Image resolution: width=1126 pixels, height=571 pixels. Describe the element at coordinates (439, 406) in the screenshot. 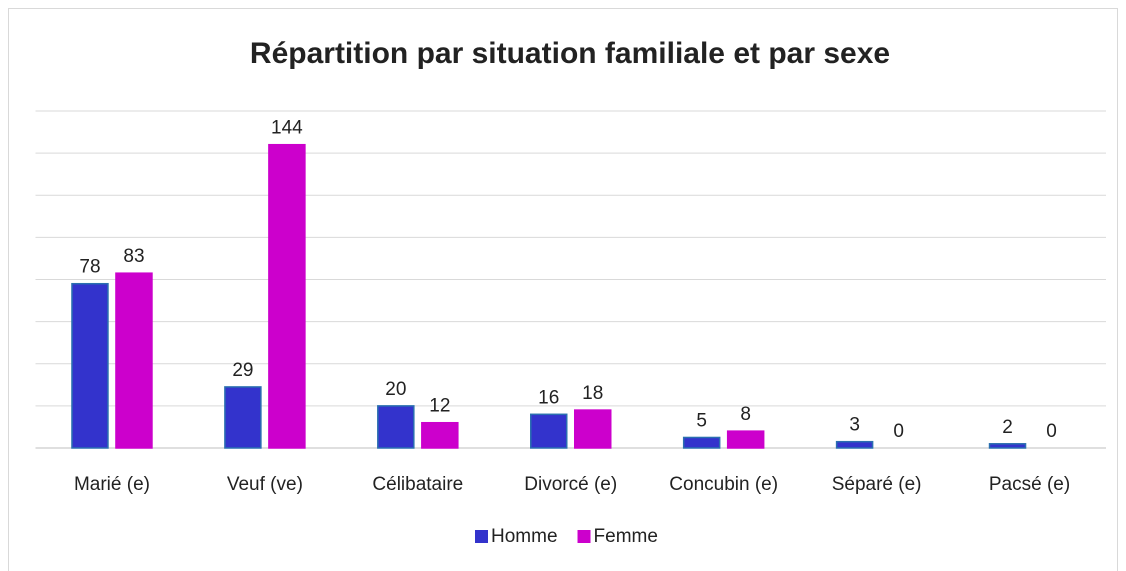

I see `value-label: 12` at that location.